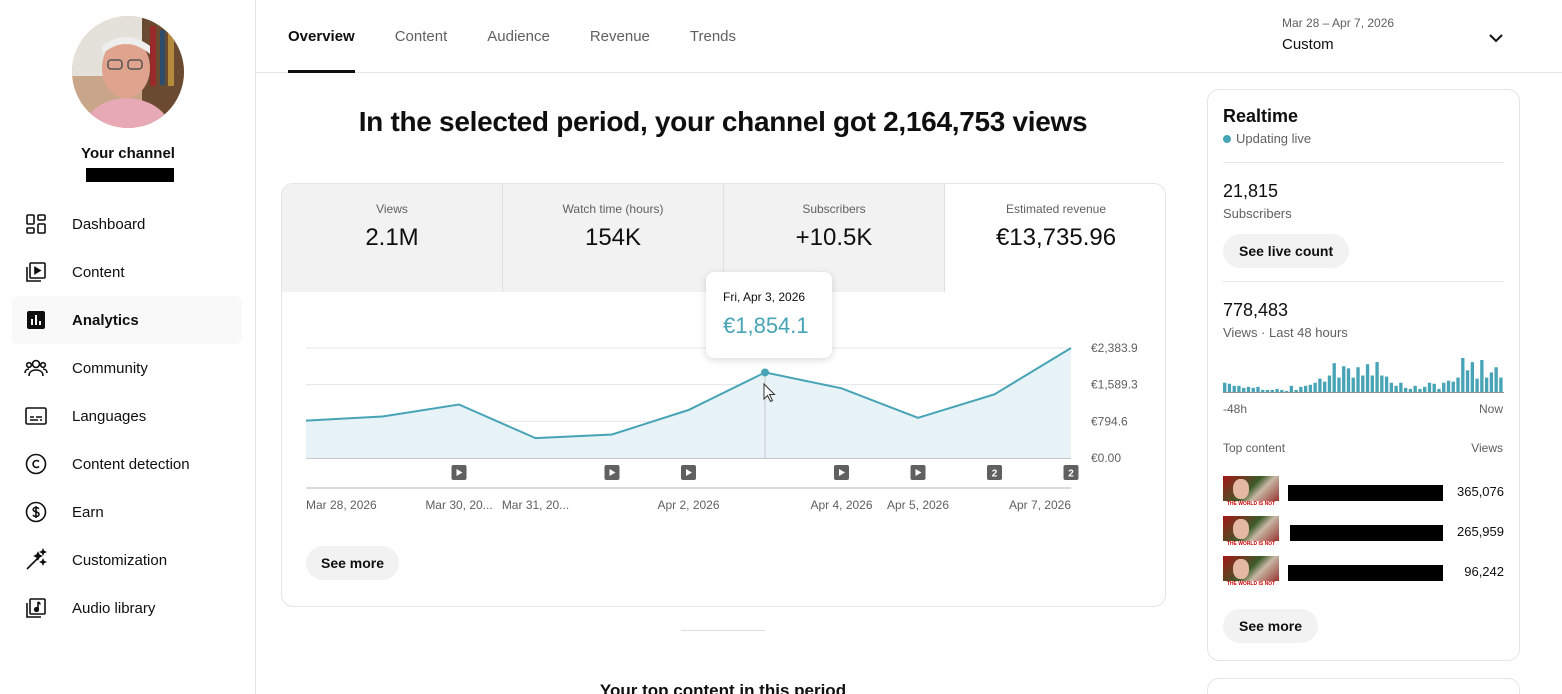 Image resolution: width=1562 pixels, height=694 pixels. What do you see at coordinates (764, 297) in the screenshot?
I see `tooltip-date: Fri, Apr 3, 2026` at bounding box center [764, 297].